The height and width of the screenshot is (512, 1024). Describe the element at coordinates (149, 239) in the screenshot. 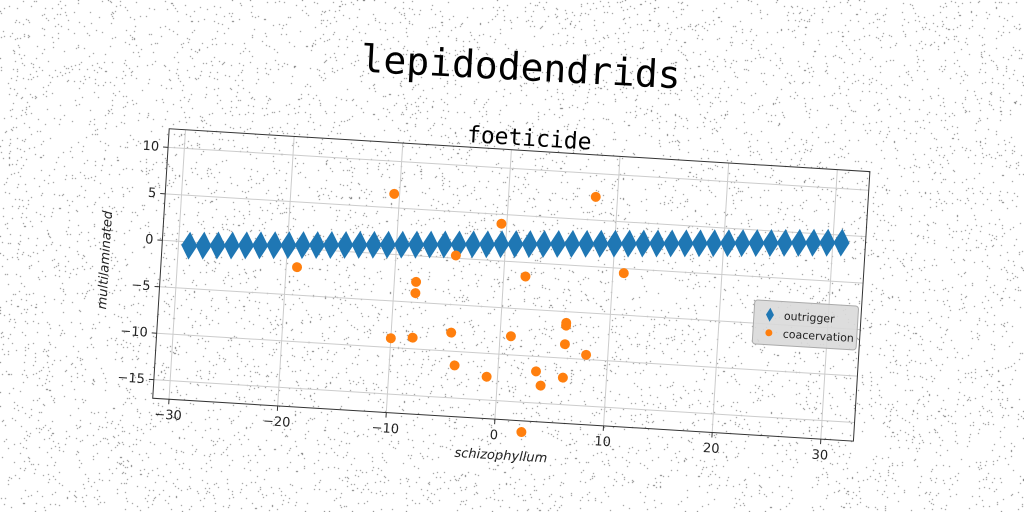

I see `y-tick-label: 0` at that location.